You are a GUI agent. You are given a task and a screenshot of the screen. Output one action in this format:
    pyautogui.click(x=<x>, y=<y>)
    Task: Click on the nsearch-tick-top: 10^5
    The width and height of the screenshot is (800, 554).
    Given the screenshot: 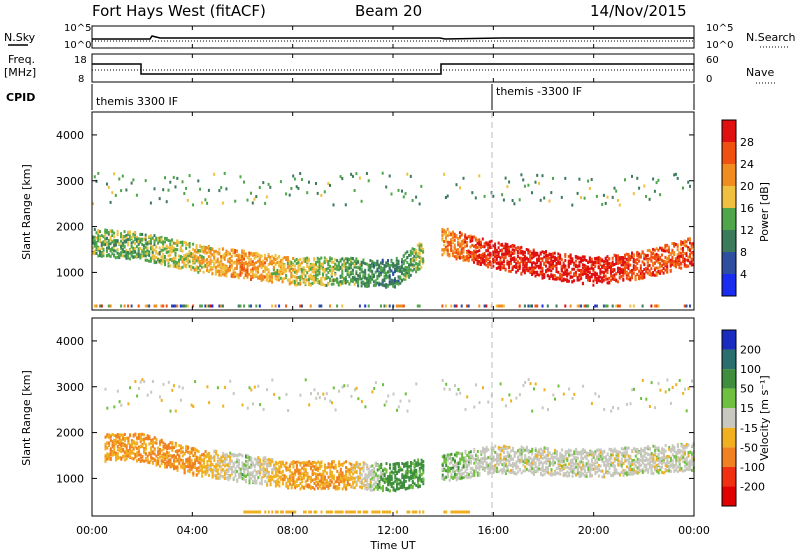 What is the action you would take?
    pyautogui.click(x=719, y=28)
    